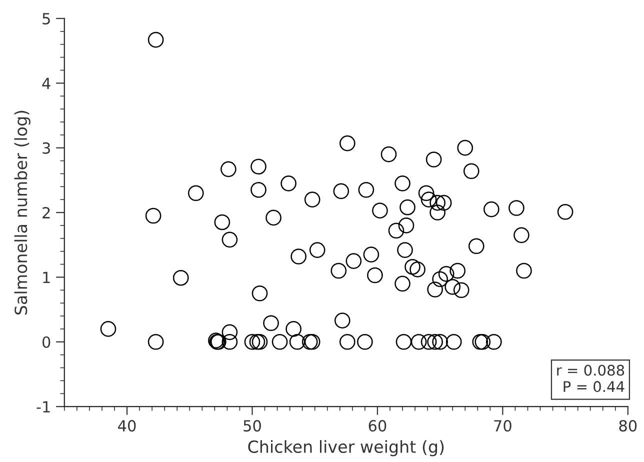 The width and height of the screenshot is (644, 462). I want to click on y-tick-label: 0, so click(46, 342).